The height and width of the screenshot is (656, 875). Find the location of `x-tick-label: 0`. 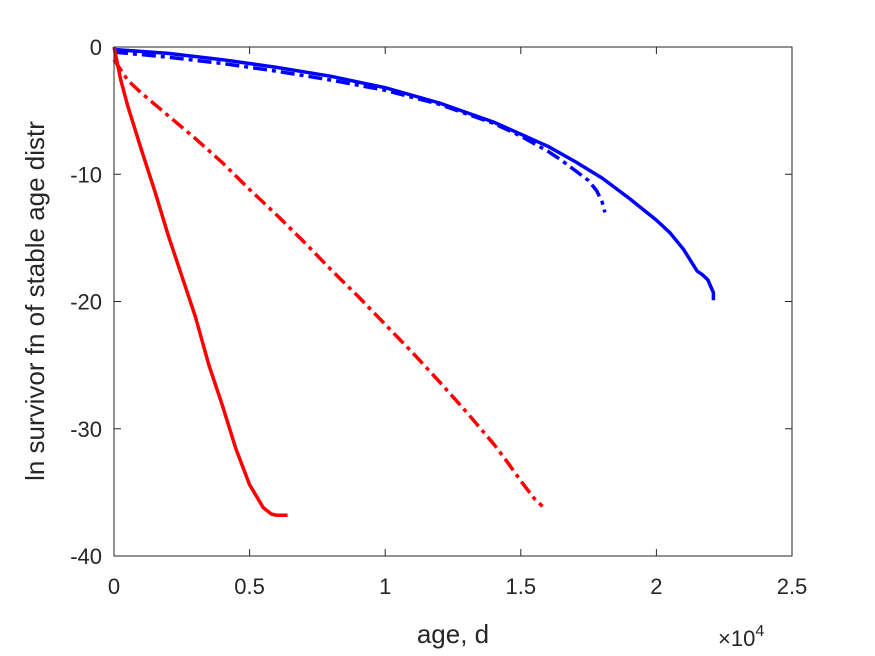

x-tick-label: 0 is located at coordinates (114, 586).